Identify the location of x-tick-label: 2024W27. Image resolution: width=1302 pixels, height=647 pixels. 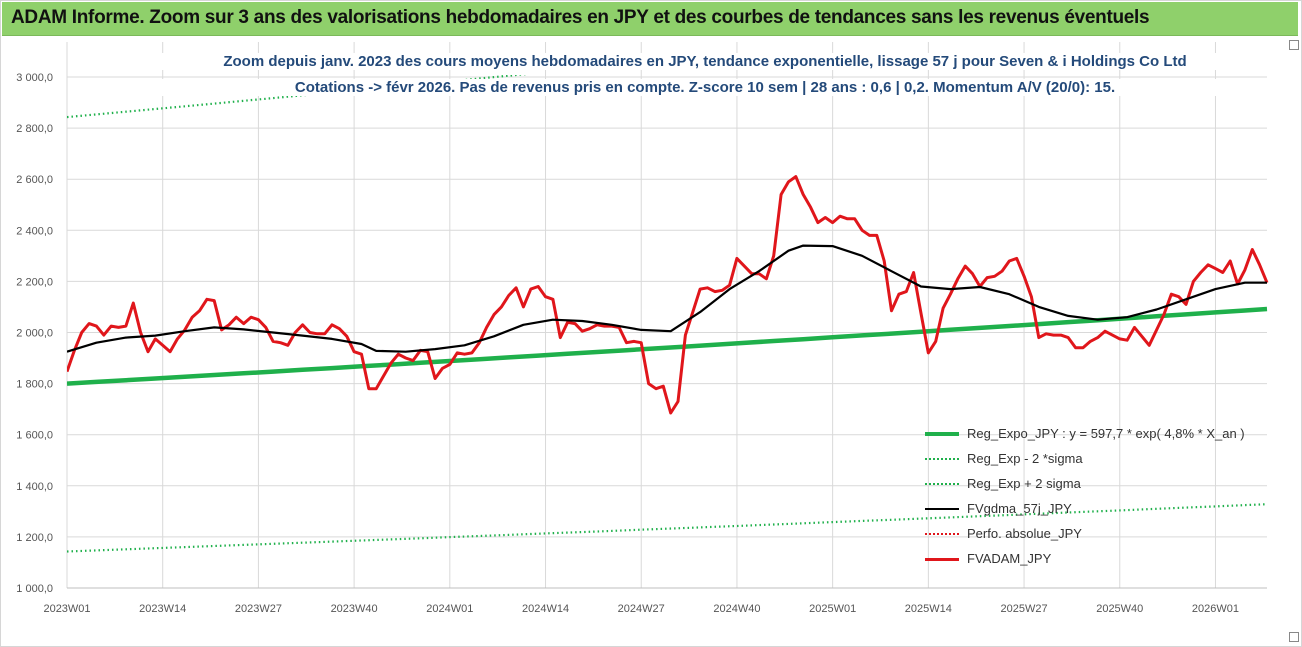
(641, 609).